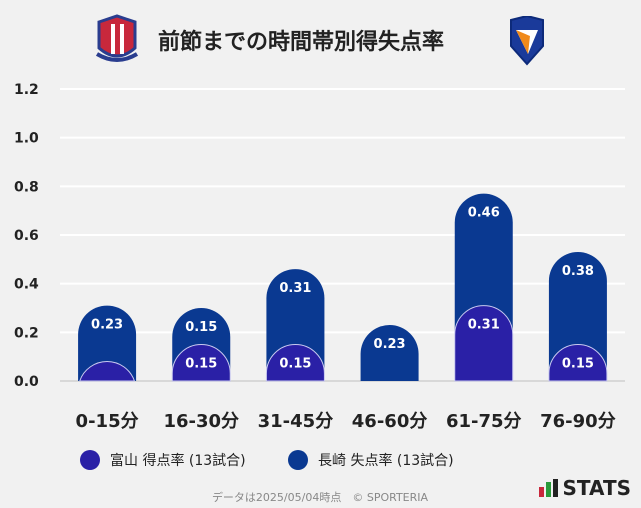  I want to click on legend-swatch-toyama, so click(90, 460).